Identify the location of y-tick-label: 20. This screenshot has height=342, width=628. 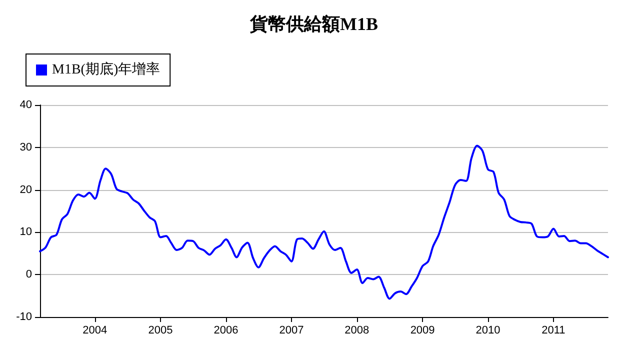
(26, 190).